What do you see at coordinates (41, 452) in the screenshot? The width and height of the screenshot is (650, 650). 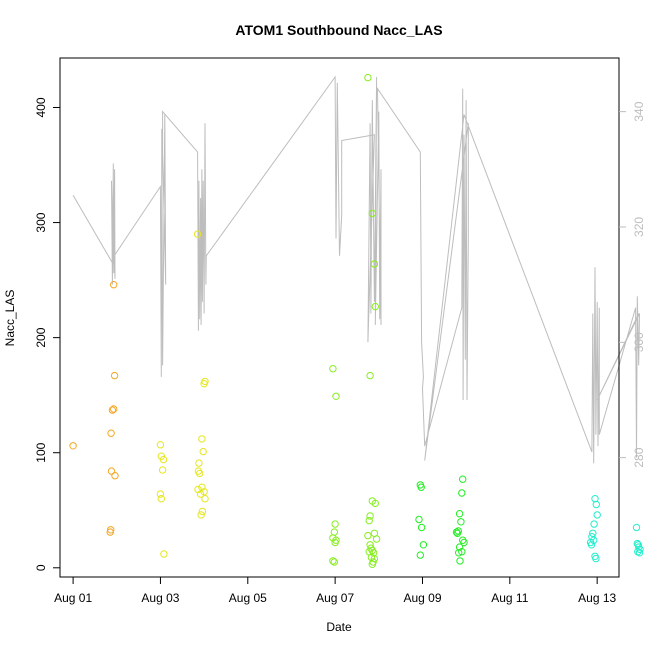 I see `y-tick-label: 100` at bounding box center [41, 452].